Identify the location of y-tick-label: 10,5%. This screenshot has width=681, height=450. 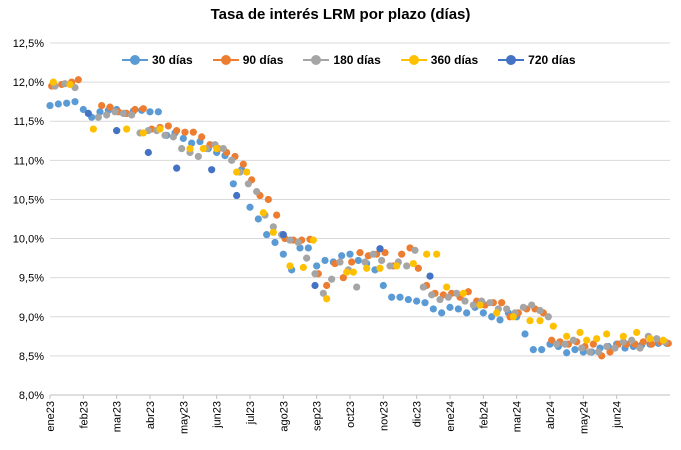
(28, 200).